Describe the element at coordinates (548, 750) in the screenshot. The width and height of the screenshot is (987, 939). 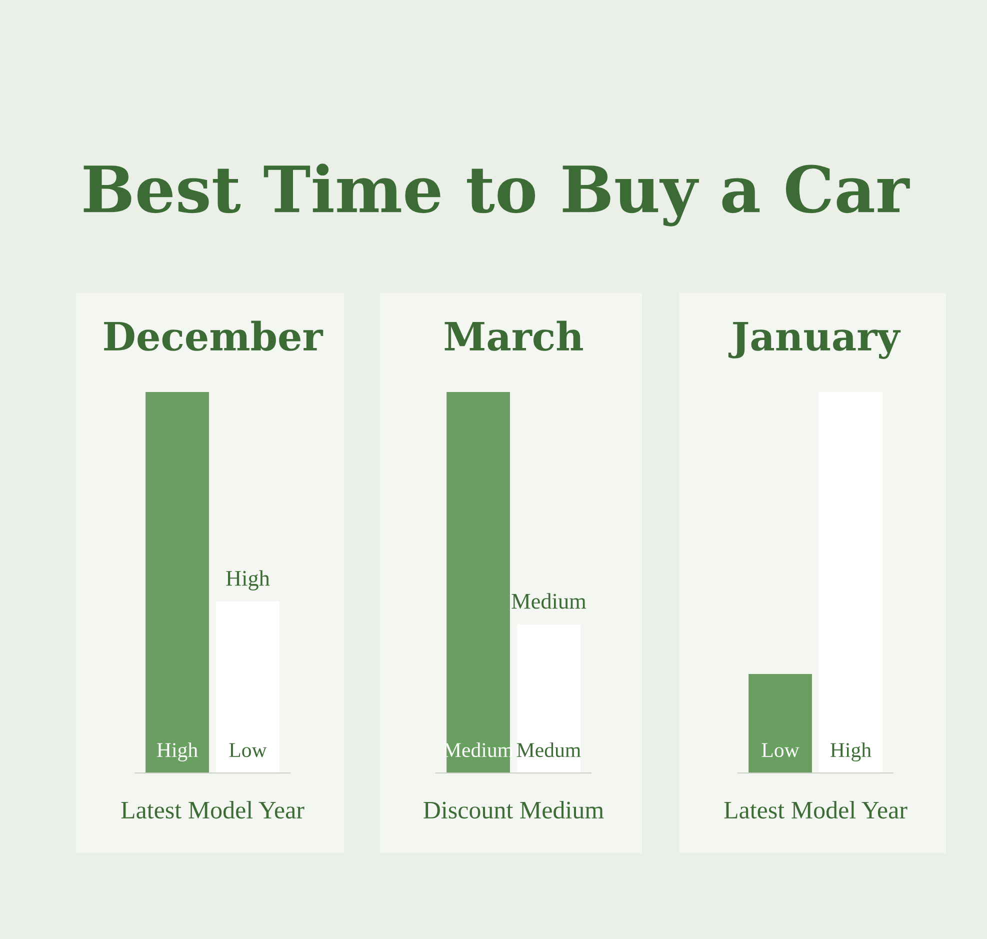
I see `x-tick-label: Medum` at that location.